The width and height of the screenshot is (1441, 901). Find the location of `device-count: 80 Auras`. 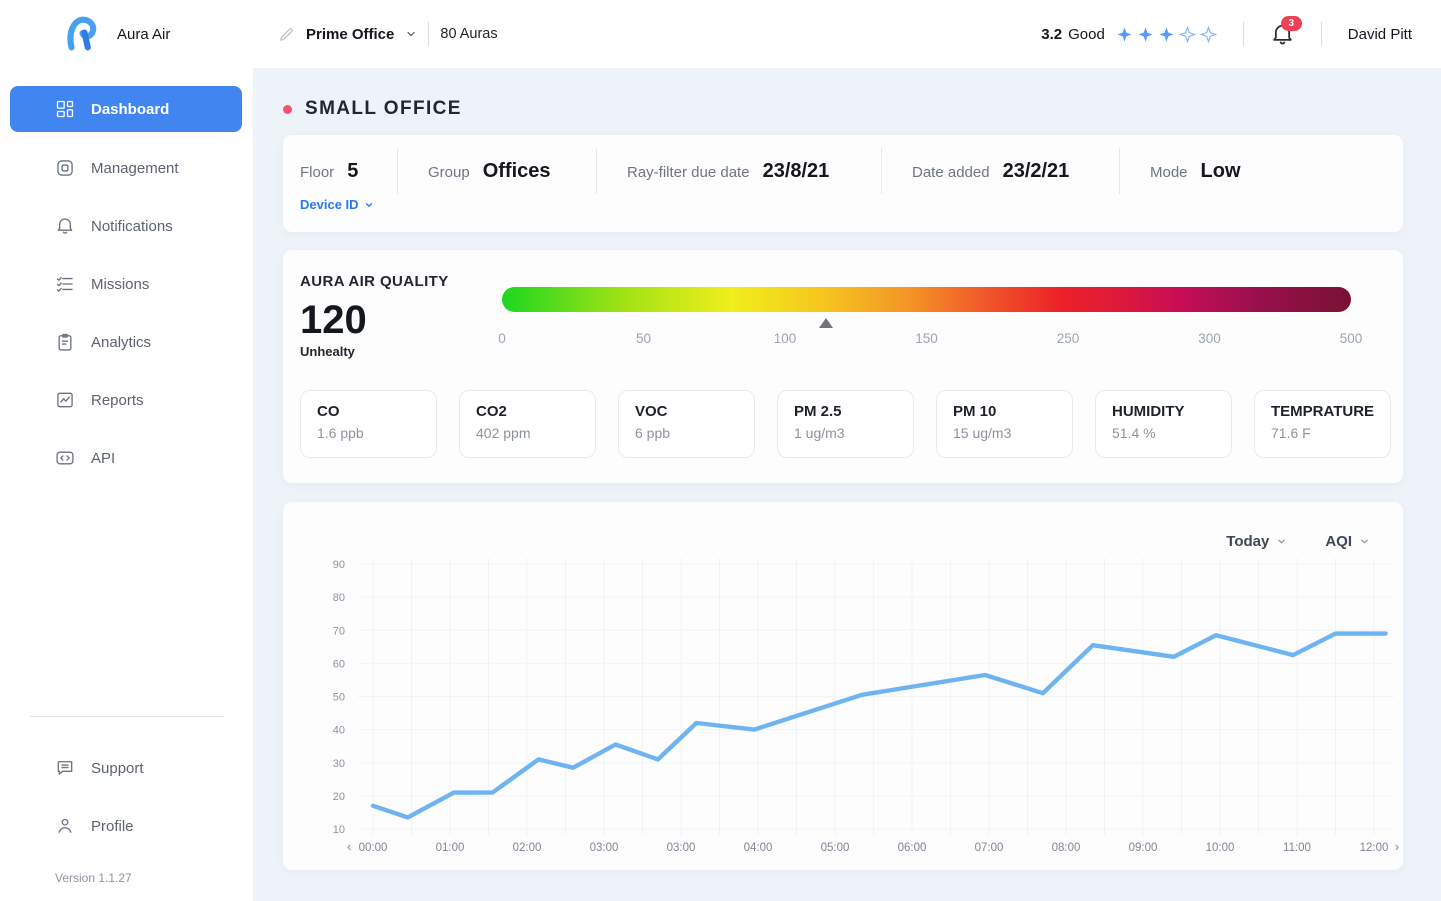

device-count: 80 Auras is located at coordinates (469, 34).